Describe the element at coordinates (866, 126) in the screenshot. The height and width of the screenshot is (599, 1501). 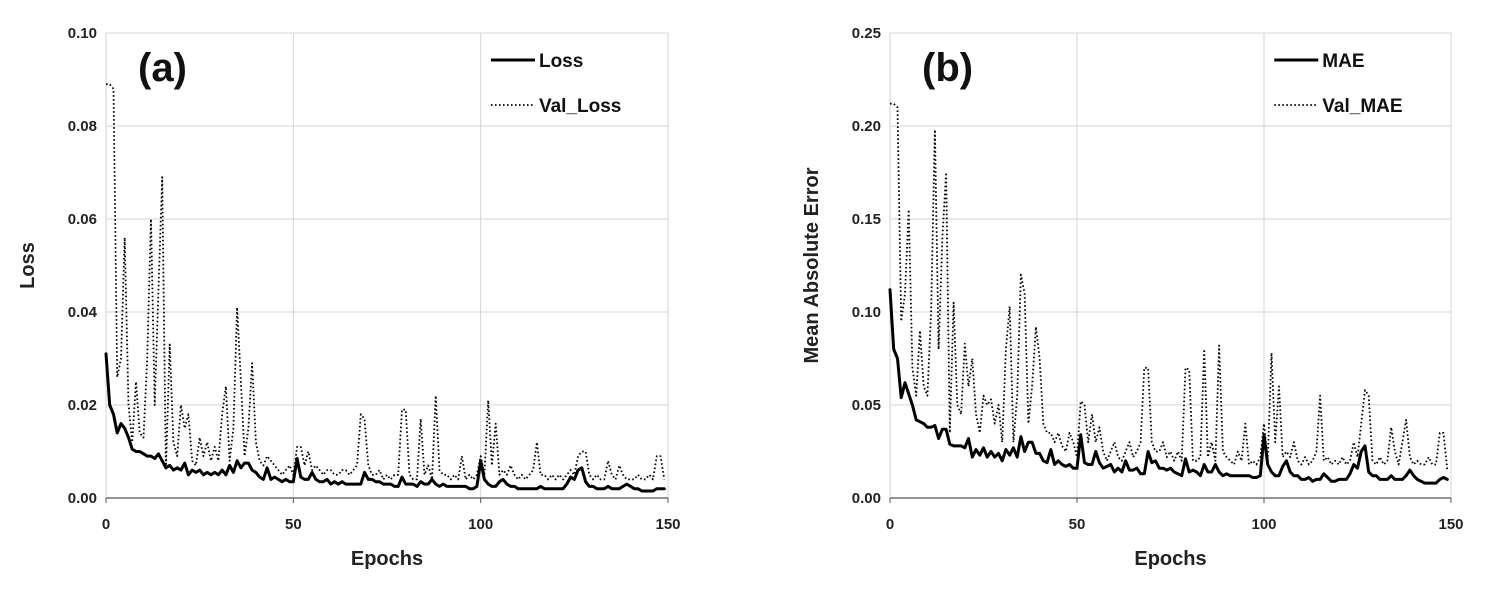
I see `y-tick-label: 0.20` at that location.